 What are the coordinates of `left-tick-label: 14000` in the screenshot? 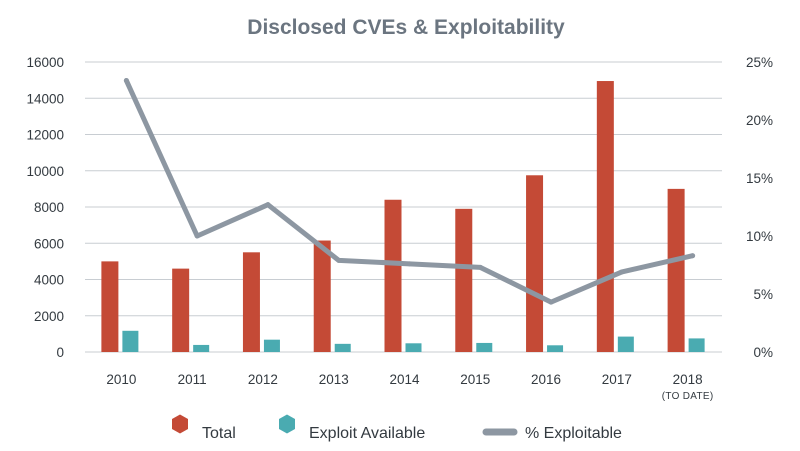 It's located at (45, 98).